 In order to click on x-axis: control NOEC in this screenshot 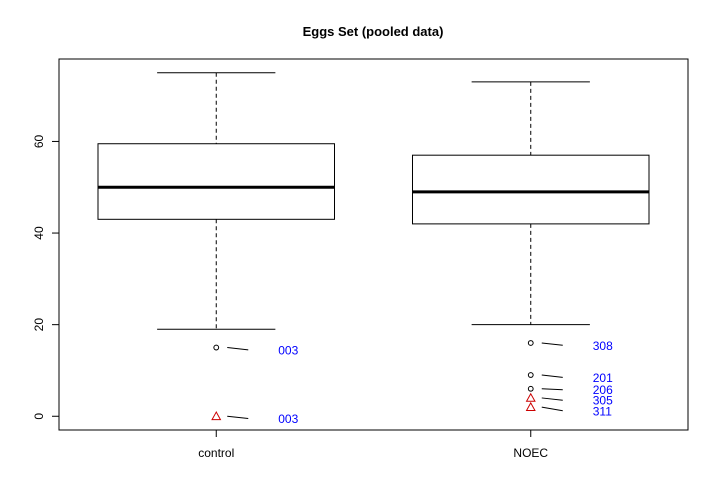, I will do `click(373, 445)`.